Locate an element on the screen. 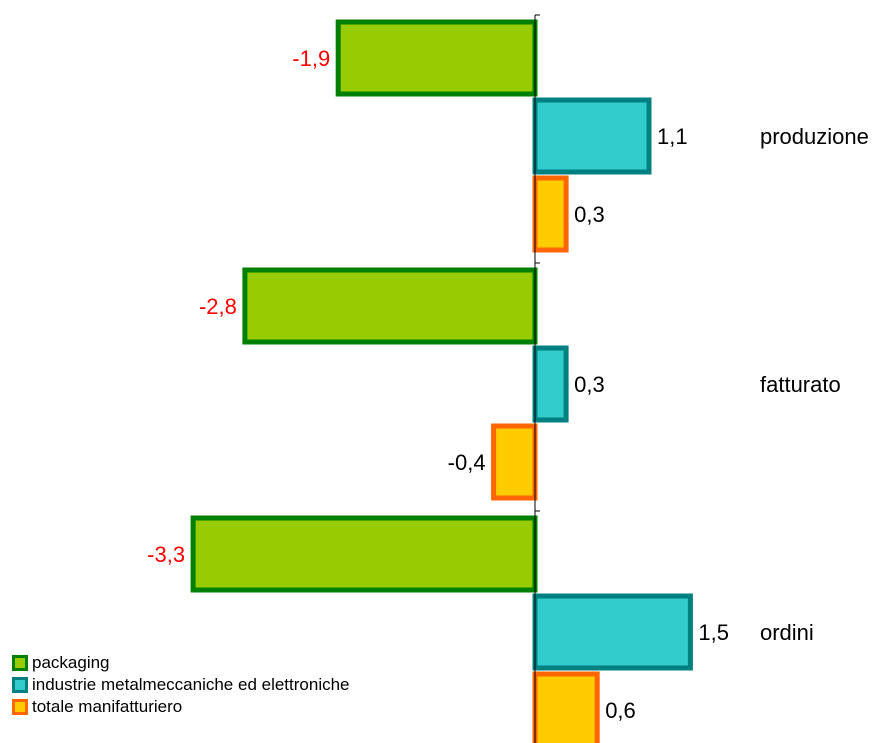  value-label-fatturato-2: 0,3 is located at coordinates (589, 384).